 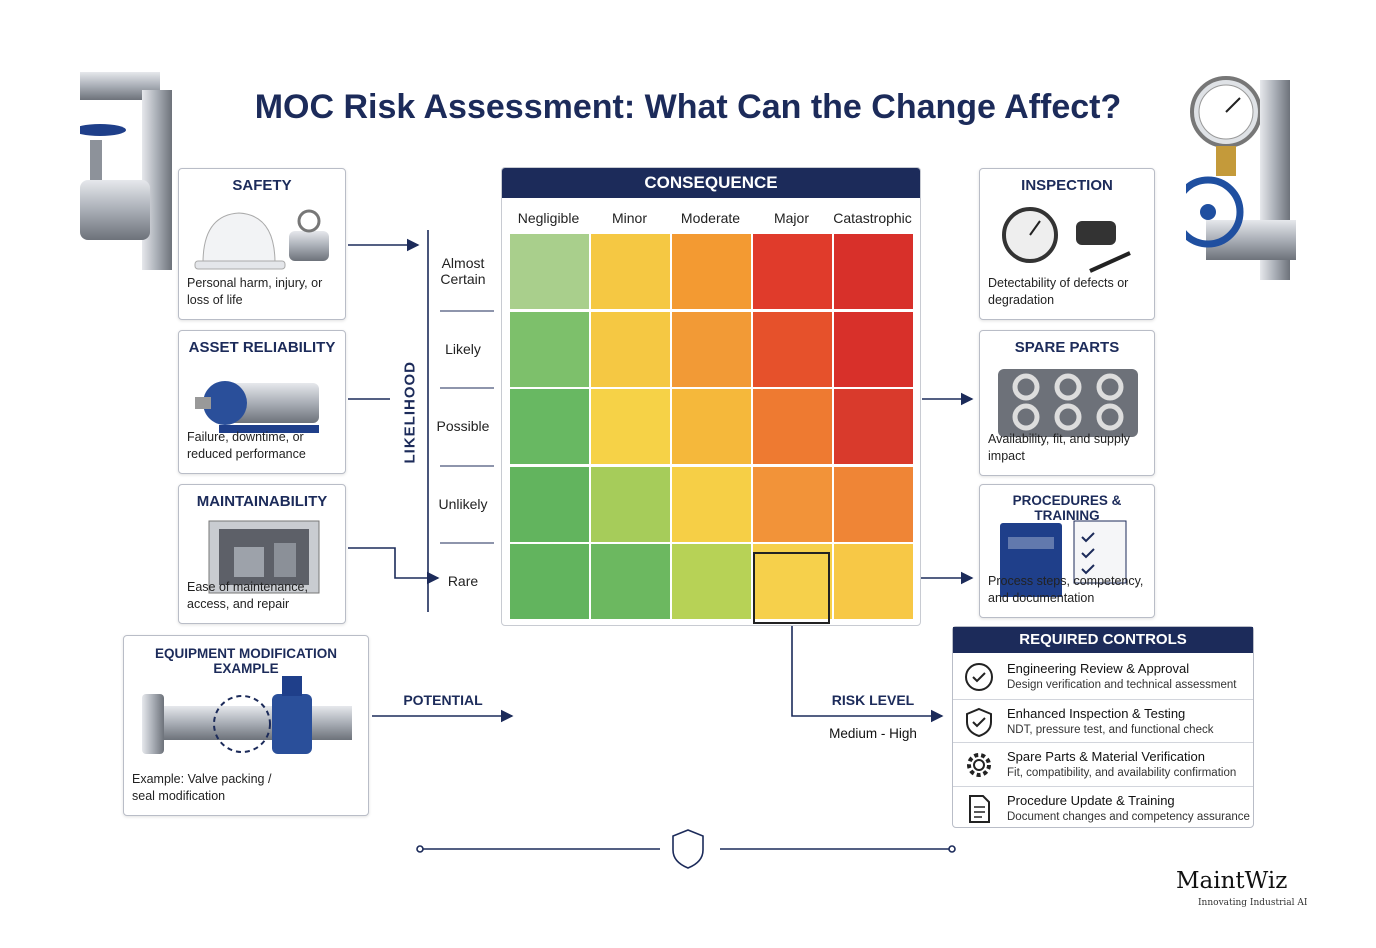 What do you see at coordinates (410, 412) in the screenshot?
I see `likelihood-label: LIKELIHOOD` at bounding box center [410, 412].